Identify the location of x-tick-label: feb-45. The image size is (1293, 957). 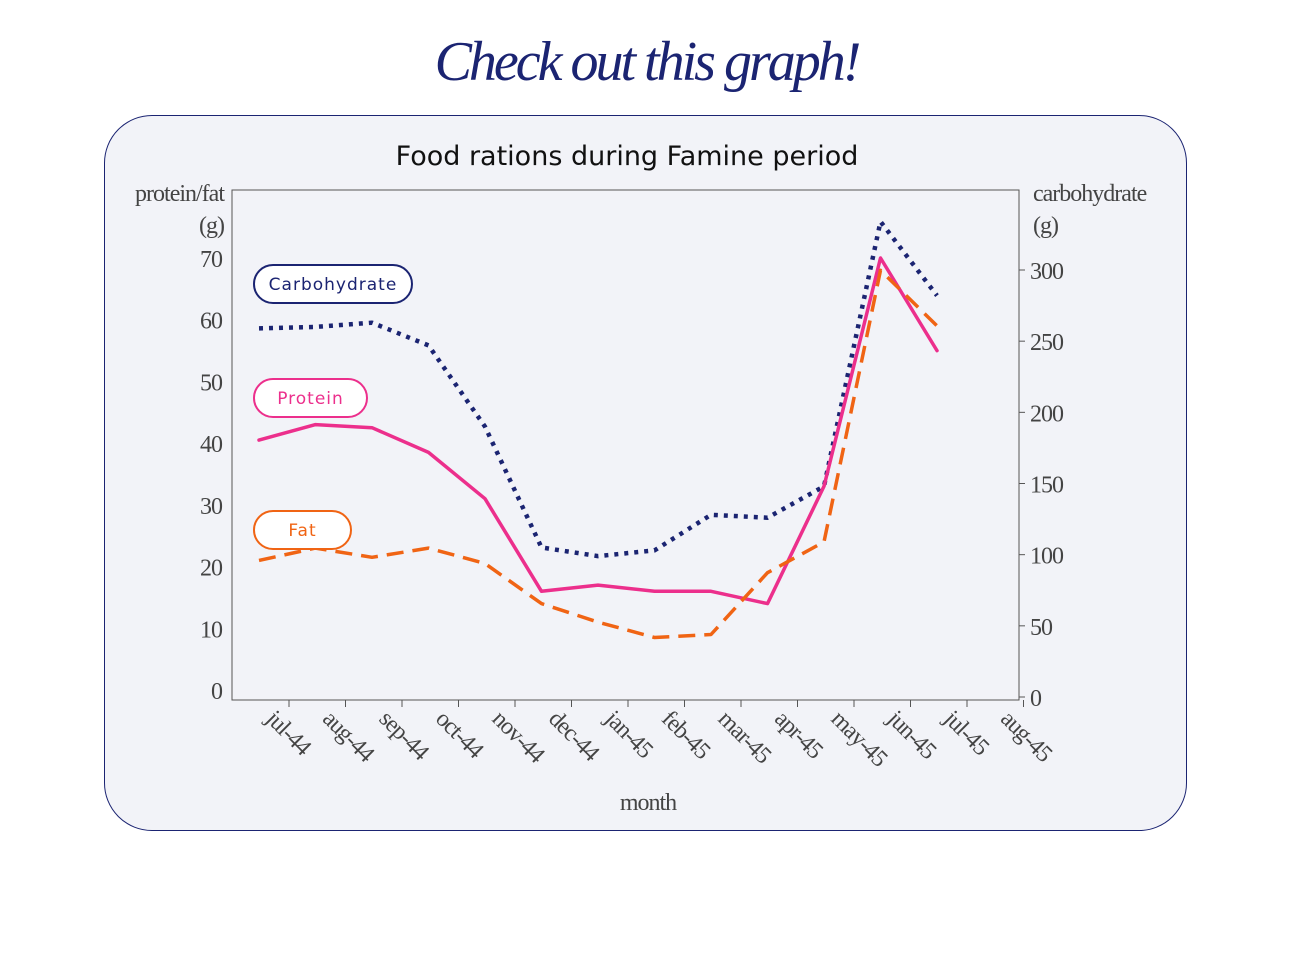
(685, 735).